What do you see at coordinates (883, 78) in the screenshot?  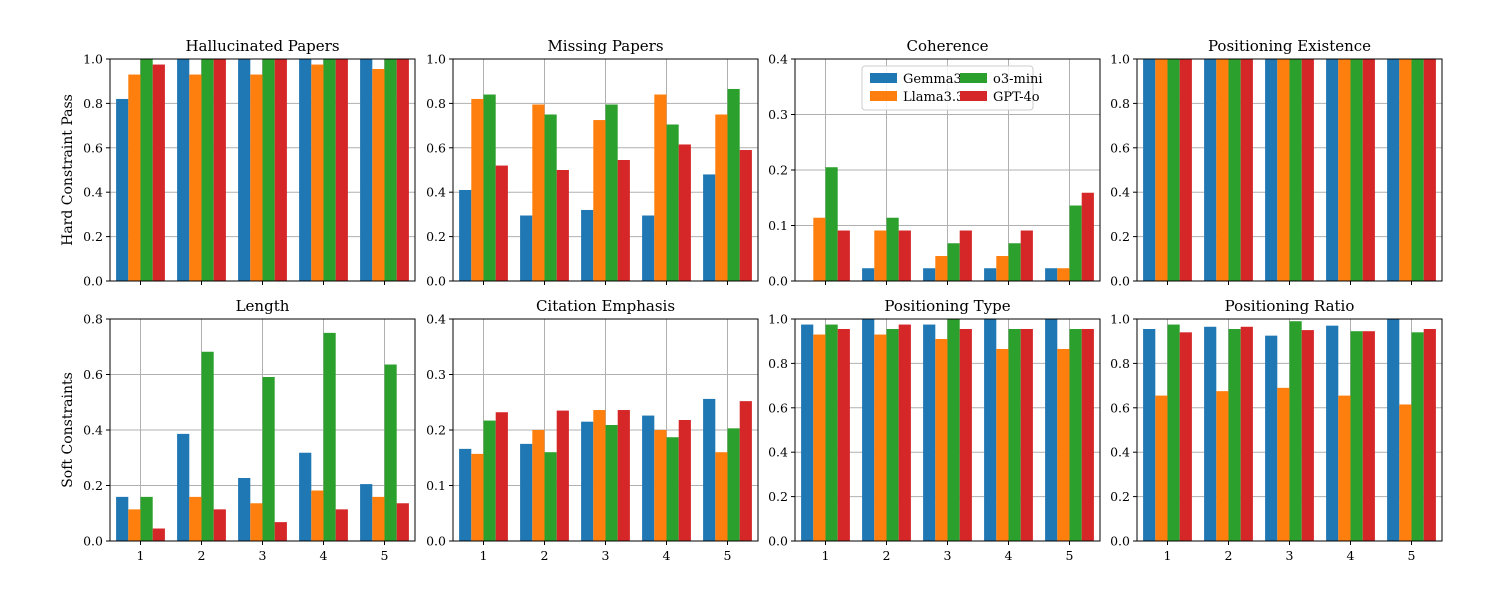 I see `legend-swatch-gemma3` at bounding box center [883, 78].